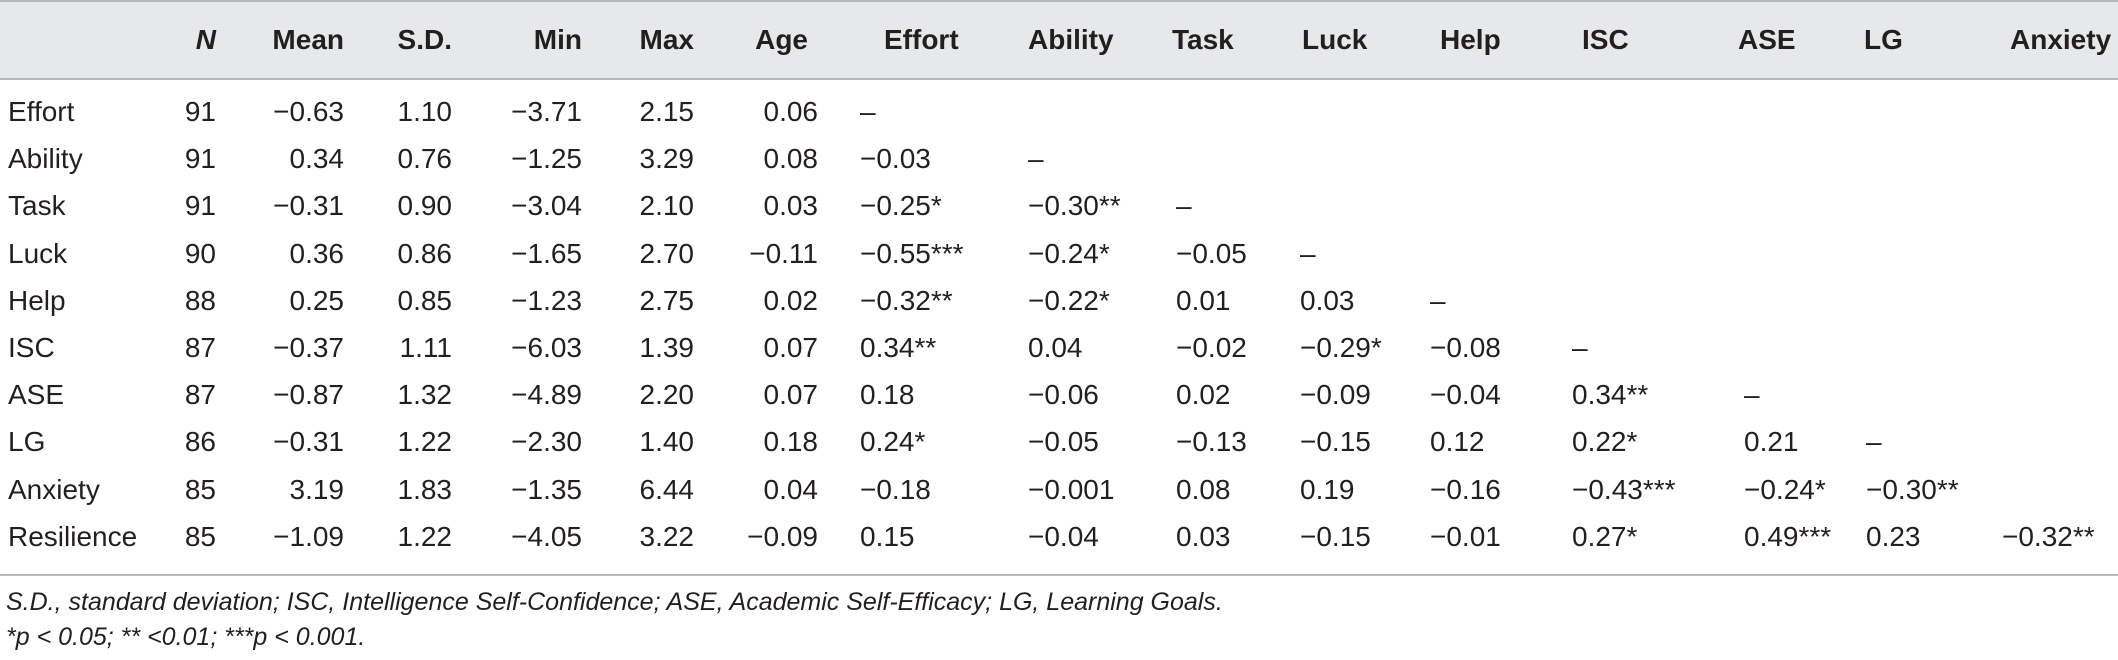  Describe the element at coordinates (1059, 79) in the screenshot. I see `table-header-rule` at that location.